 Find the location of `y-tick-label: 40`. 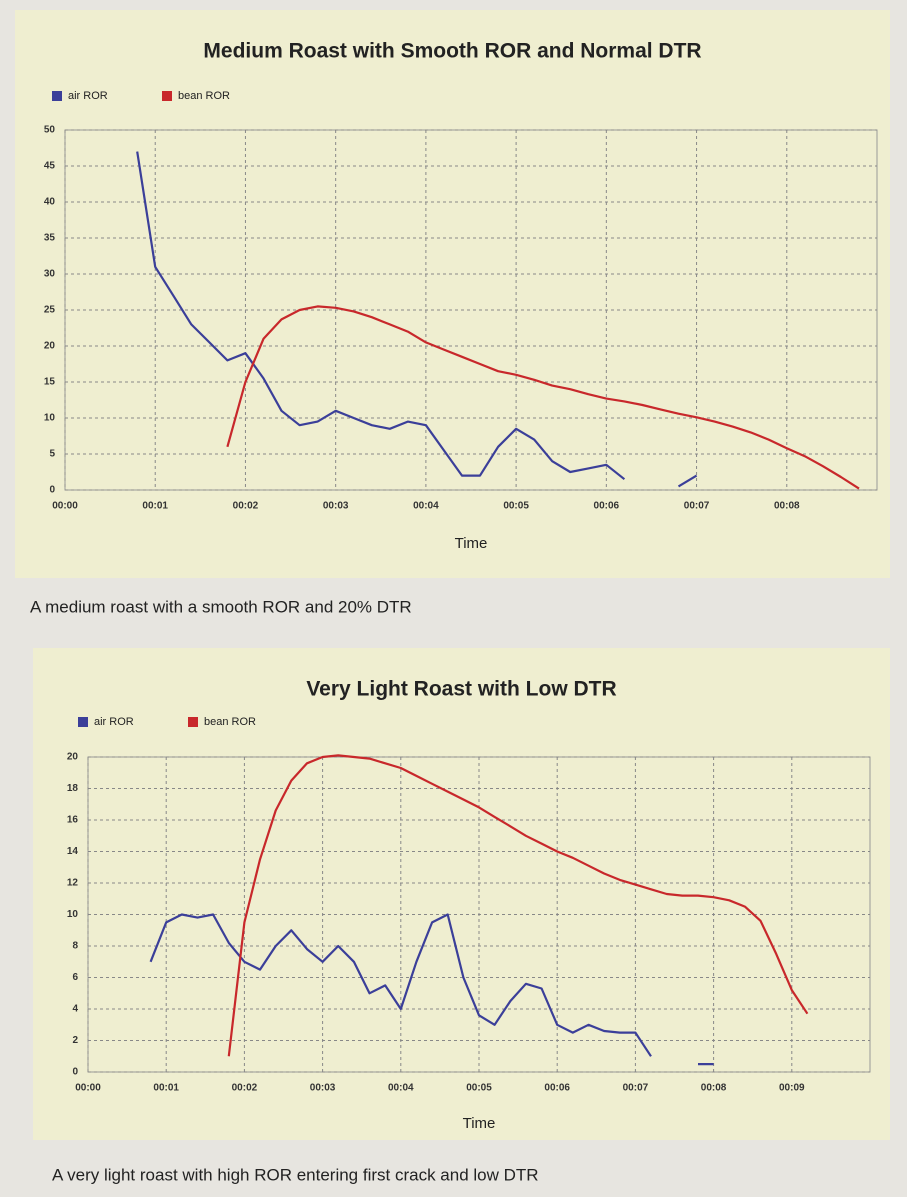

y-tick-label: 40 is located at coordinates (50, 202).